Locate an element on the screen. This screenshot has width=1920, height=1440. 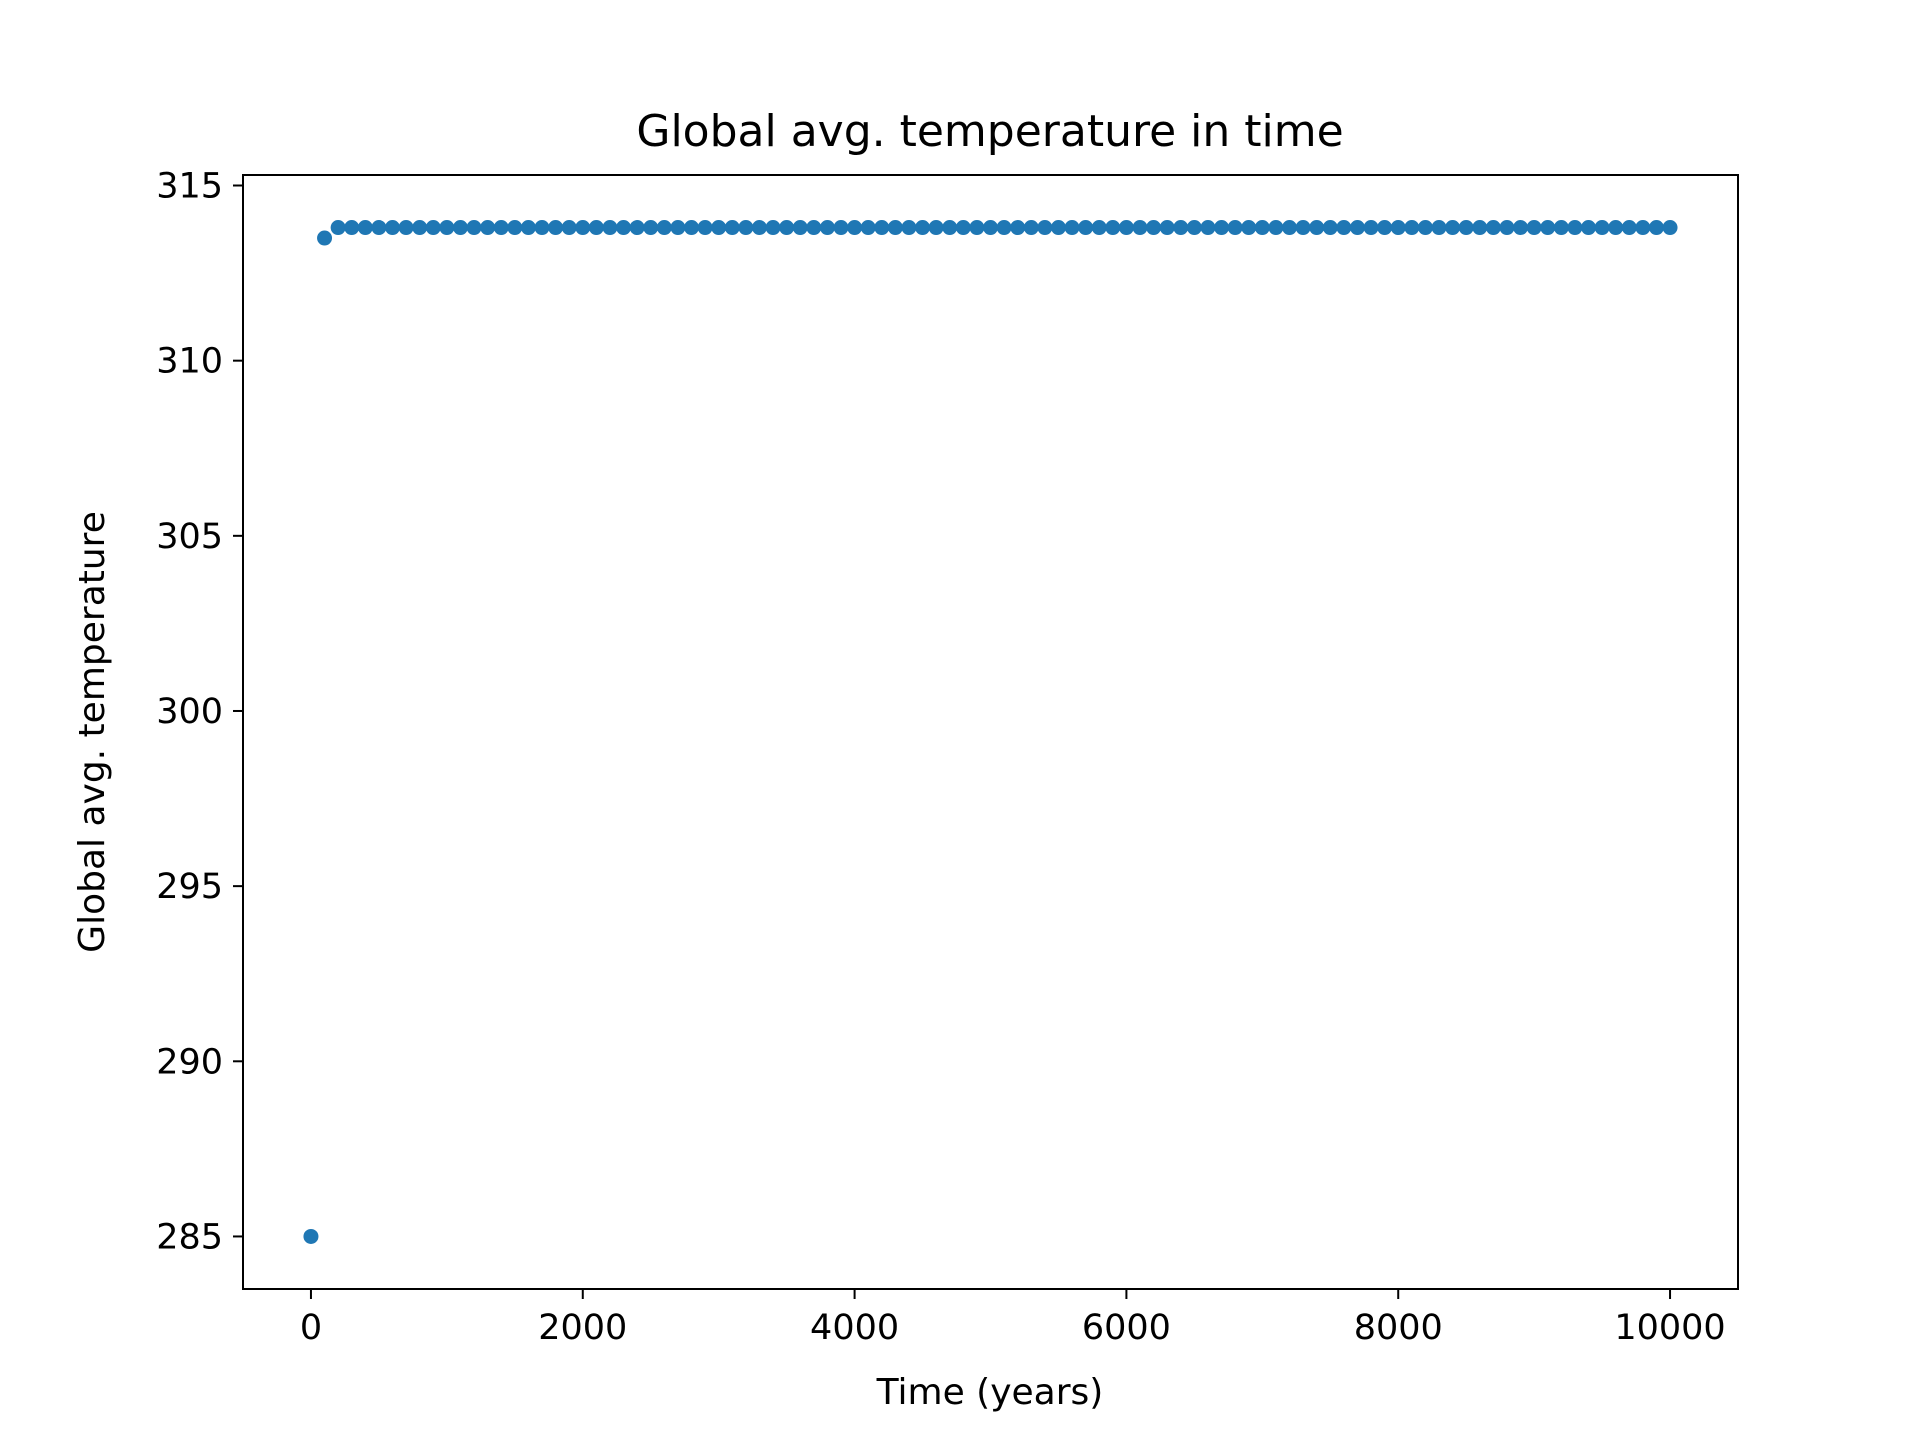
y-tick-label: 295 is located at coordinates (189, 887).